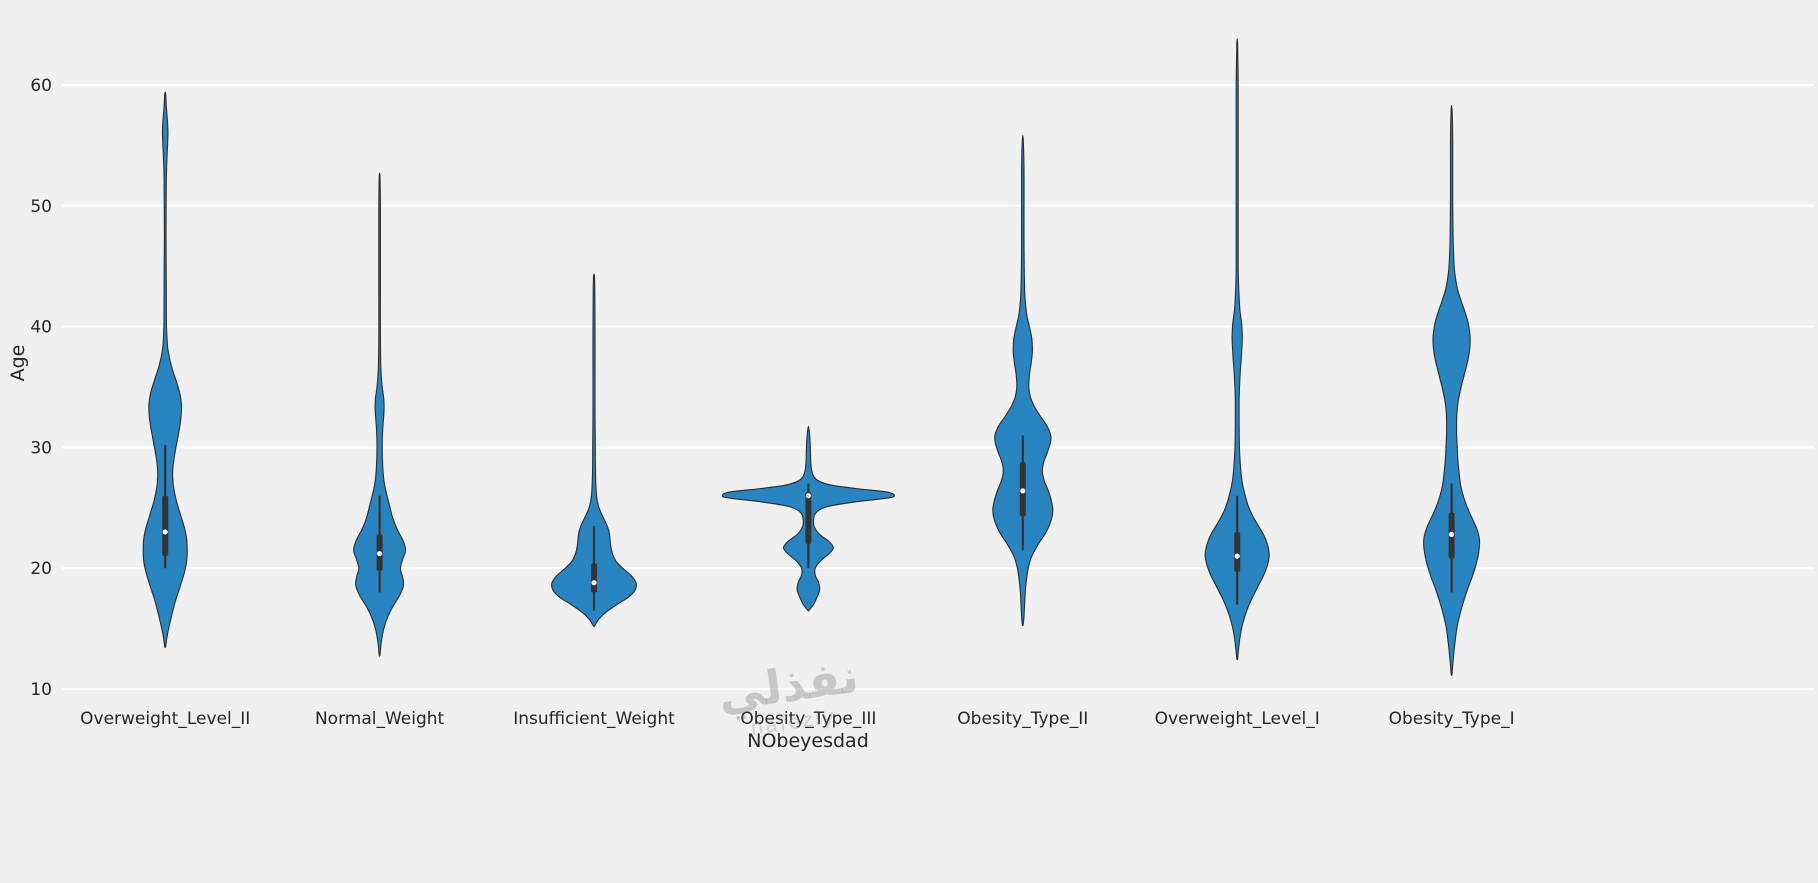  I want to click on median-dot-Overweight_Level_I, so click(1237, 556).